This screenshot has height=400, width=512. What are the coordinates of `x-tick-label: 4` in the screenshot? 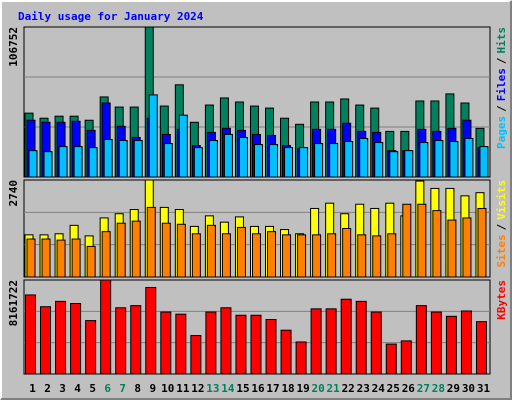 It's located at (77, 388).